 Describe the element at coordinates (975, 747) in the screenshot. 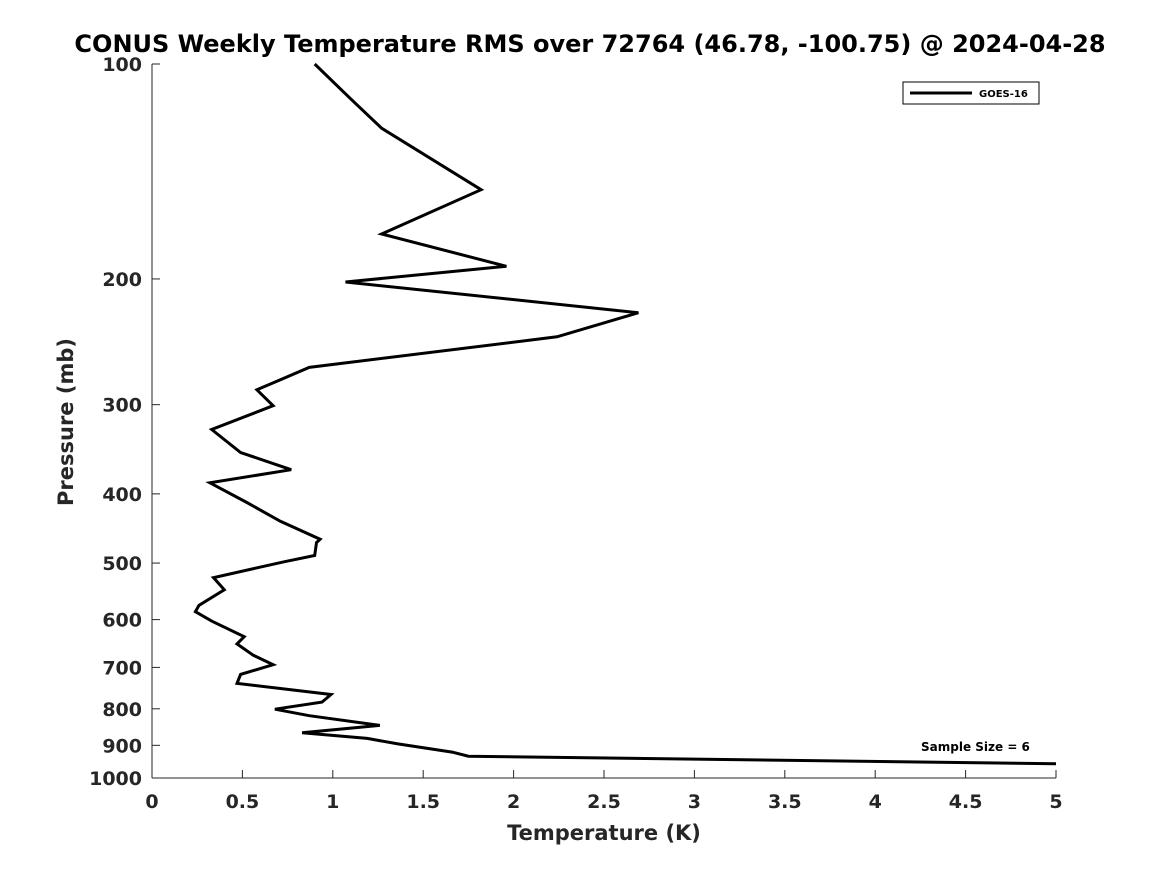

I see `sample-size-annotation: Sample Size = 6` at that location.